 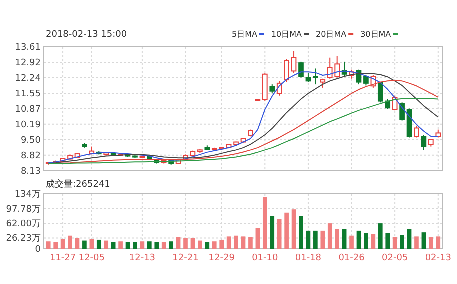 I want to click on chart-title: 2018-02-13 15:00, so click(x=87, y=35).